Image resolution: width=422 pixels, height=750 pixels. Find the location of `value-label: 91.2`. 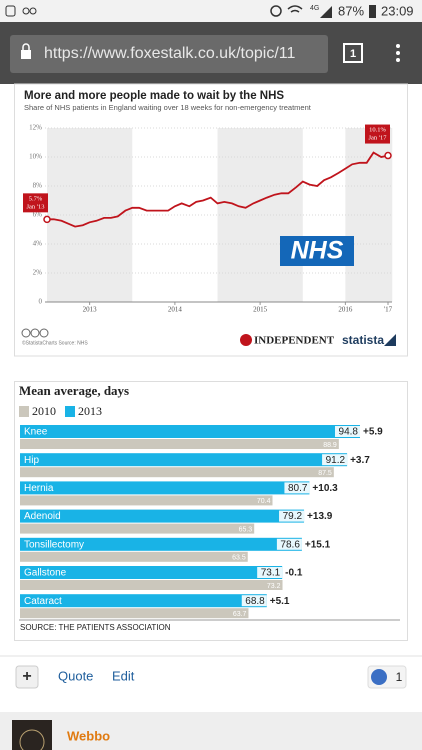

value-label: 91.2 is located at coordinates (336, 460).